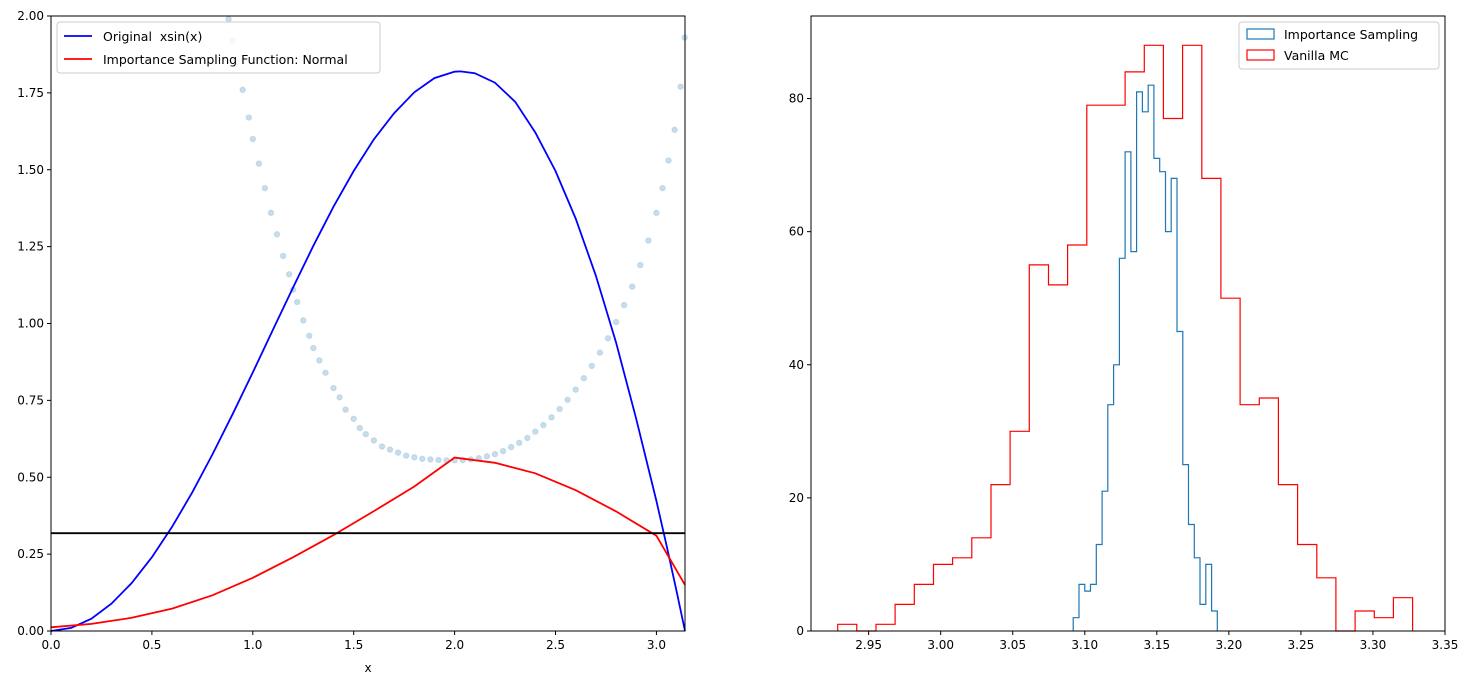 Image resolution: width=1469 pixels, height=684 pixels. I want to click on y-tick-label: 80, so click(796, 99).